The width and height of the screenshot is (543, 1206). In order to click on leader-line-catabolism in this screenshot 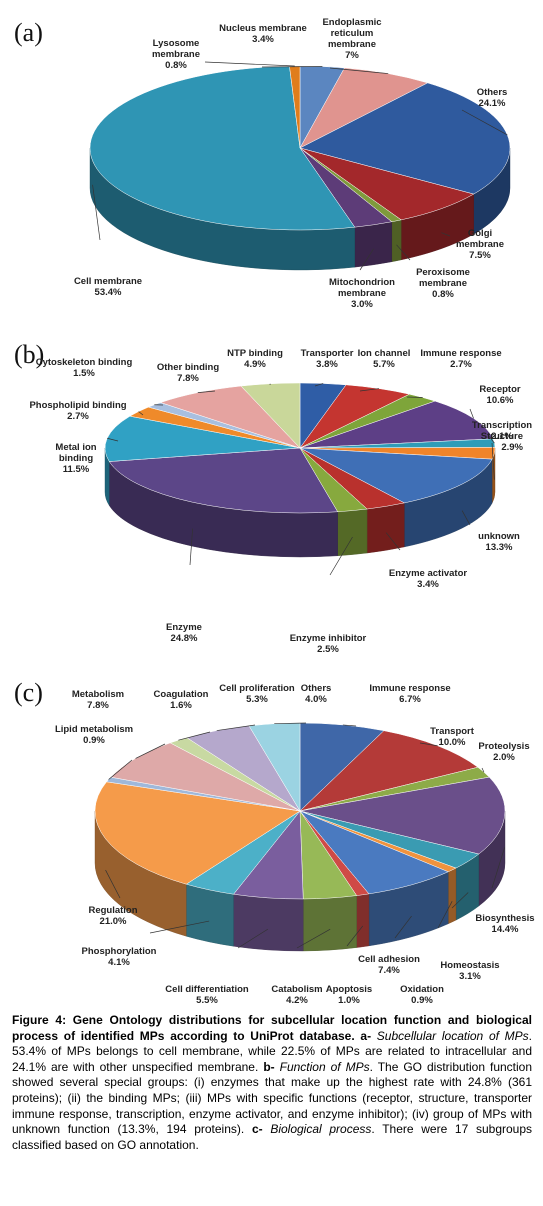, I will do `click(313, 938)`.